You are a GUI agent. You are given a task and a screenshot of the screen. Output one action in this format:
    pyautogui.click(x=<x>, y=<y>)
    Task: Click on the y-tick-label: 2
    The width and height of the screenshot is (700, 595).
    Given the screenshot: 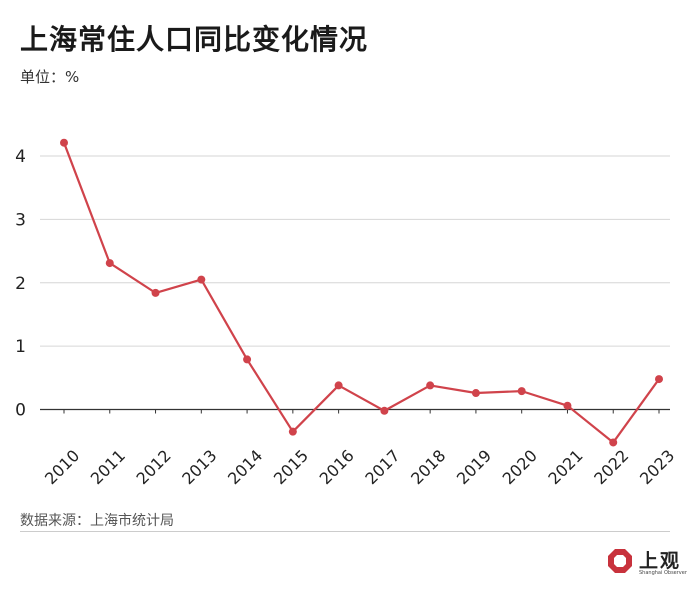 What is the action you would take?
    pyautogui.click(x=20, y=284)
    